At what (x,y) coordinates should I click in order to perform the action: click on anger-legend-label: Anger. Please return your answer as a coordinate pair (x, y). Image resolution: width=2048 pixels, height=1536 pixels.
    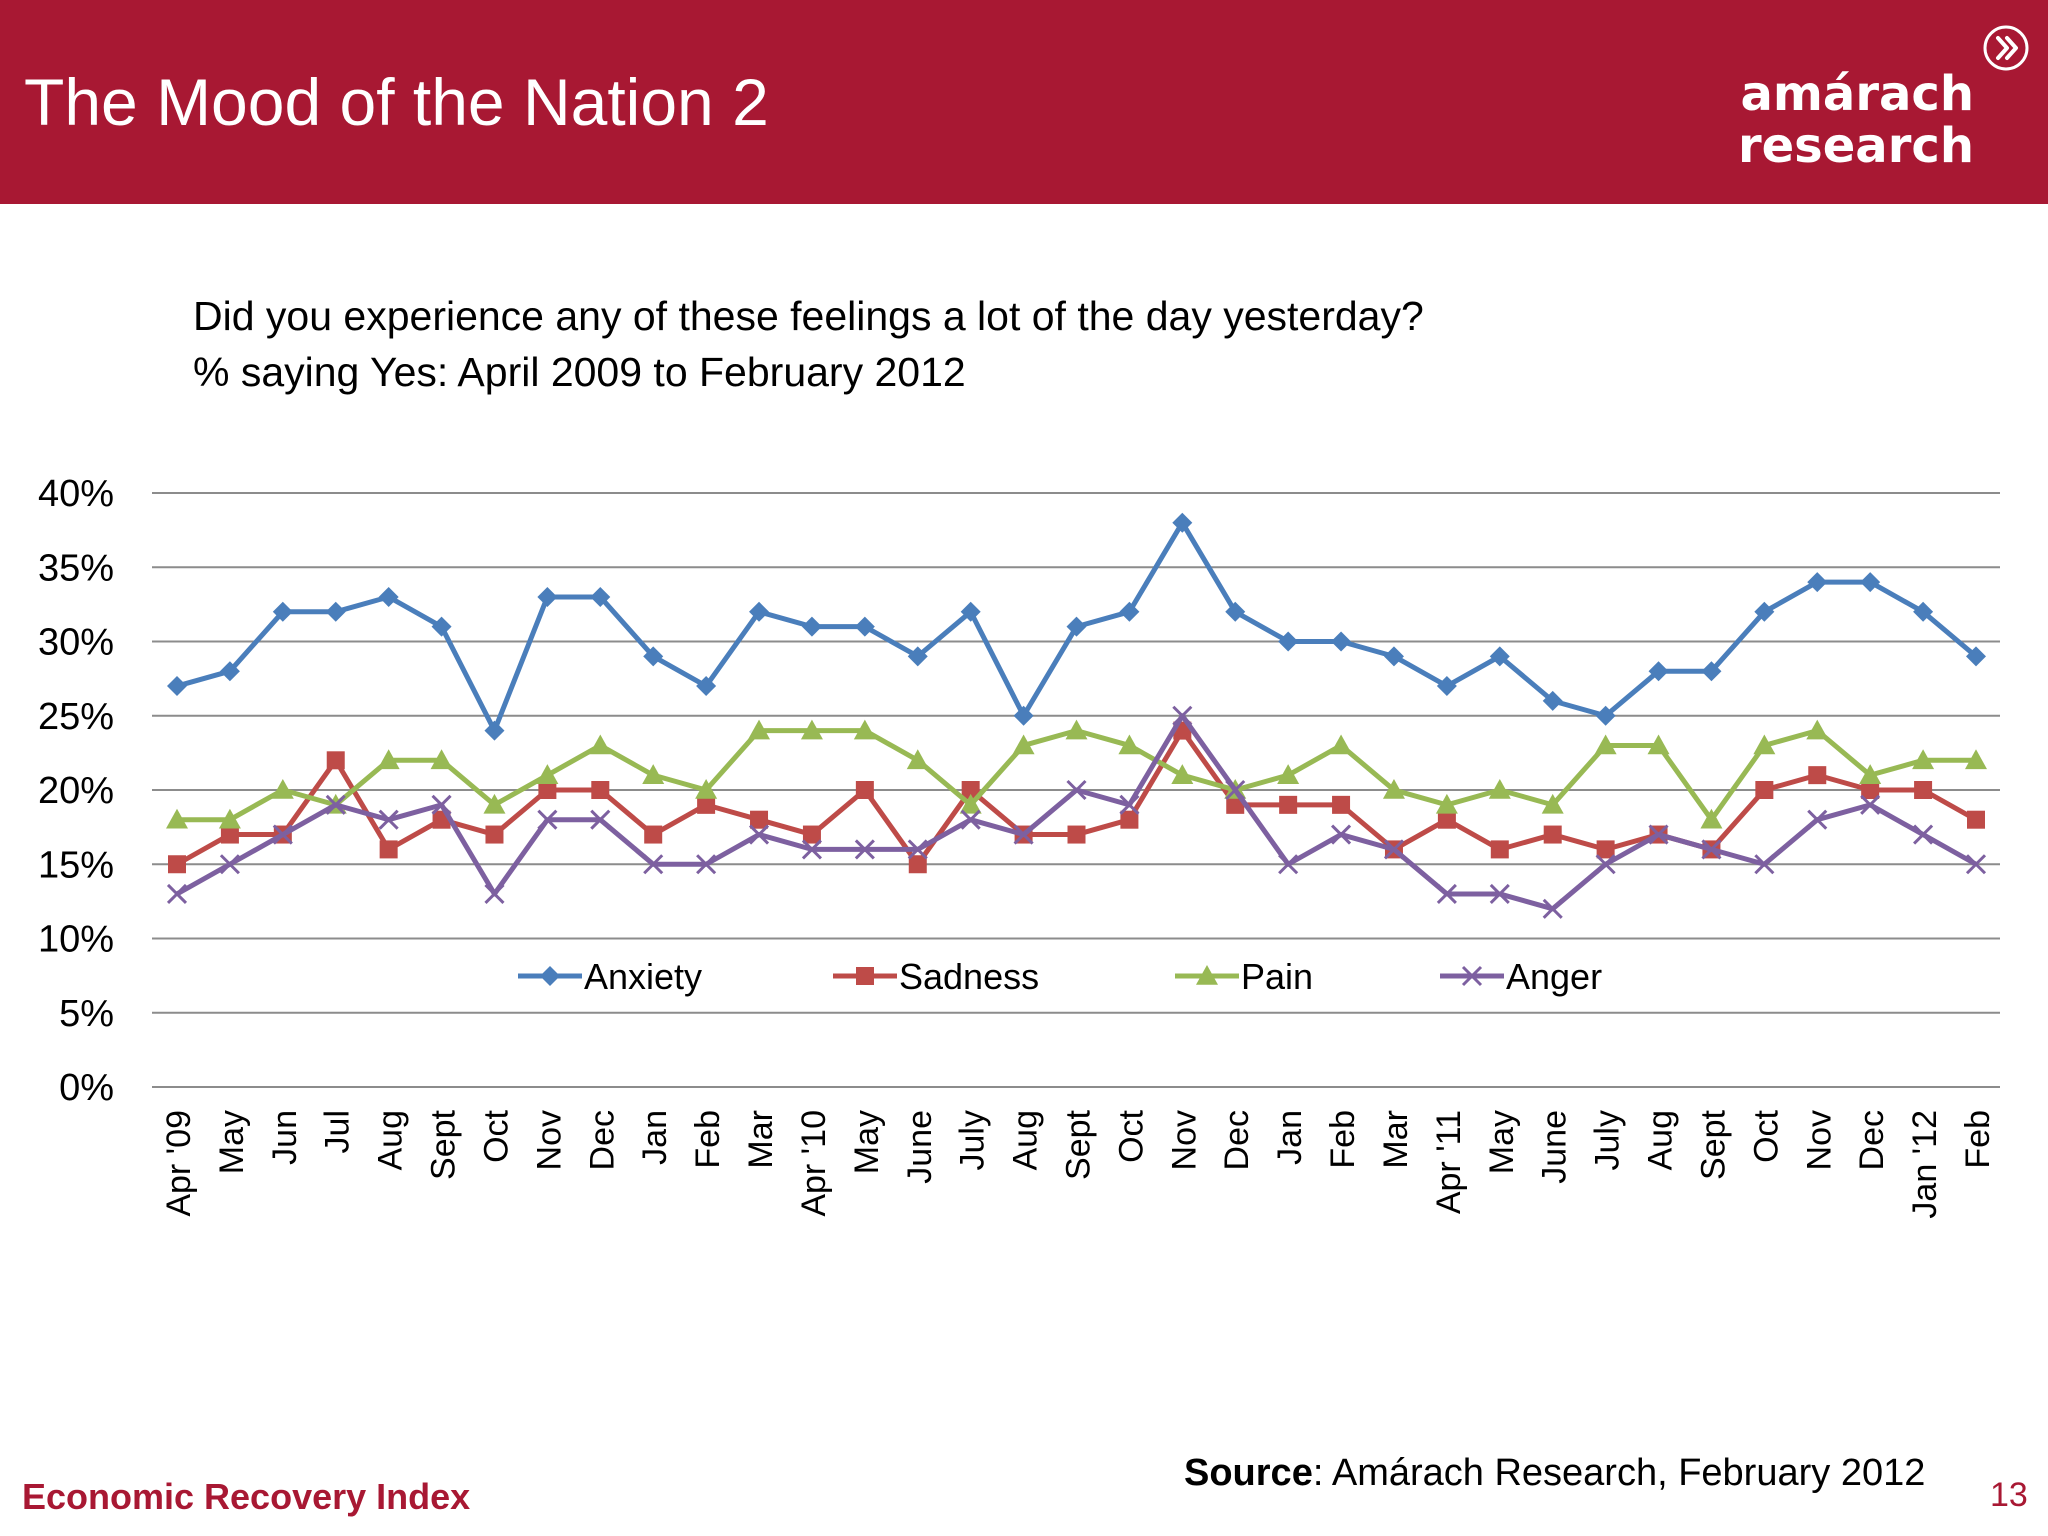
    Looking at the image, I should click on (1554, 976).